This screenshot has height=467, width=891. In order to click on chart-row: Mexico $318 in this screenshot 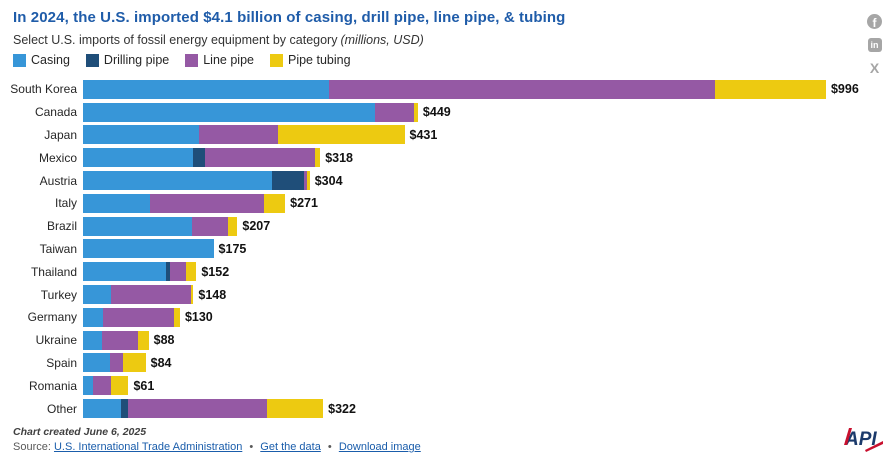, I will do `click(445, 157)`.